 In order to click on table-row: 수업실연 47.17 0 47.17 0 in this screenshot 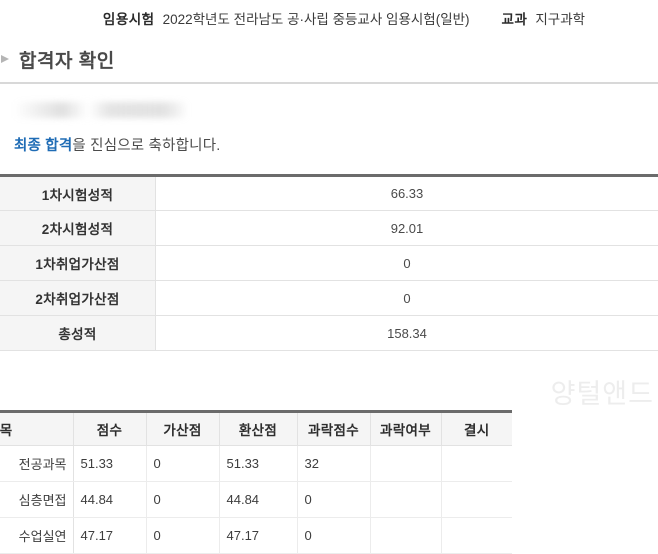, I will do `click(256, 536)`.